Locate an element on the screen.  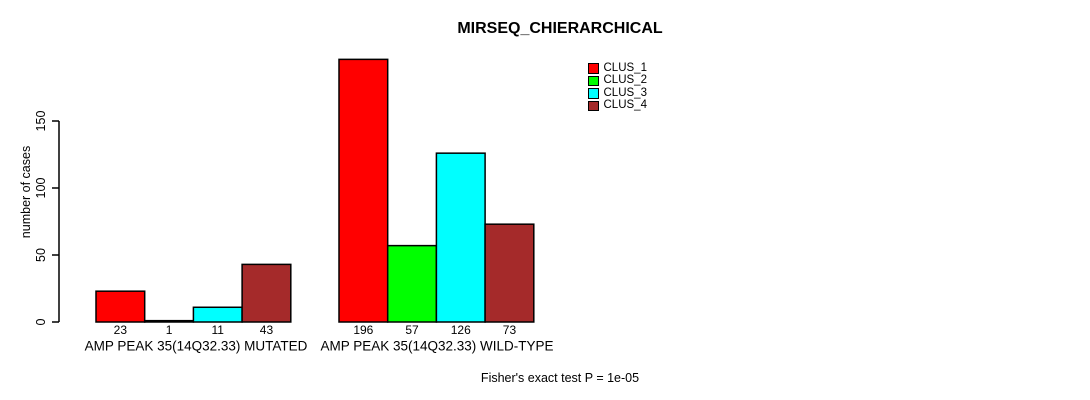
y-axis-tick-label: 150 is located at coordinates (41, 121).